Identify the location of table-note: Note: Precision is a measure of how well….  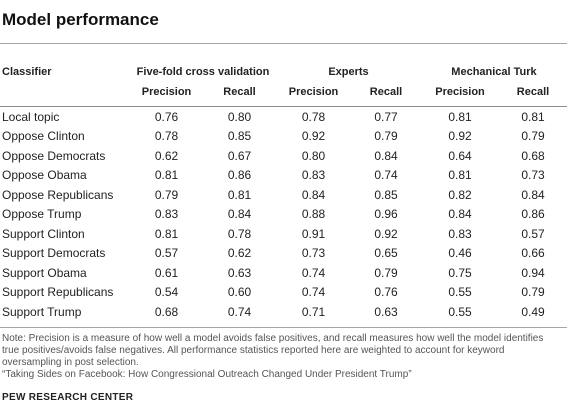
(273, 350).